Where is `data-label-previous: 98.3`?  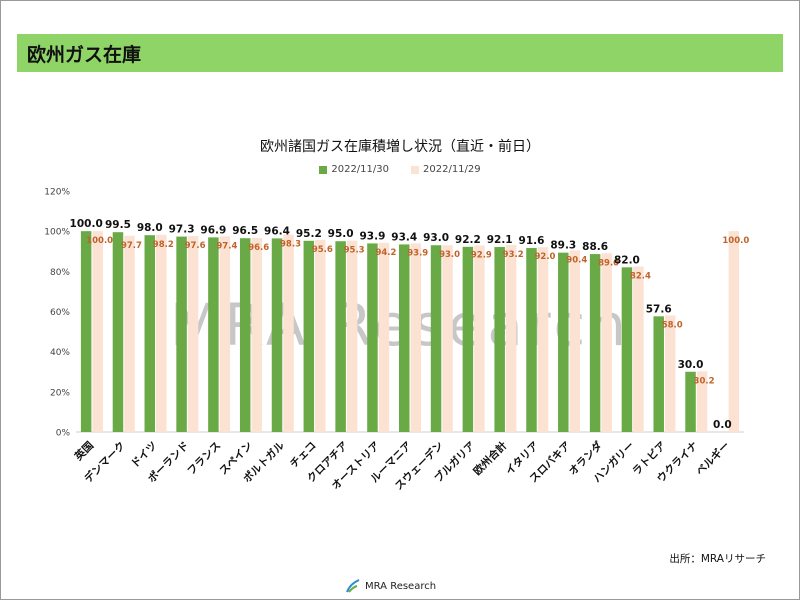
data-label-previous: 98.3 is located at coordinates (290, 245).